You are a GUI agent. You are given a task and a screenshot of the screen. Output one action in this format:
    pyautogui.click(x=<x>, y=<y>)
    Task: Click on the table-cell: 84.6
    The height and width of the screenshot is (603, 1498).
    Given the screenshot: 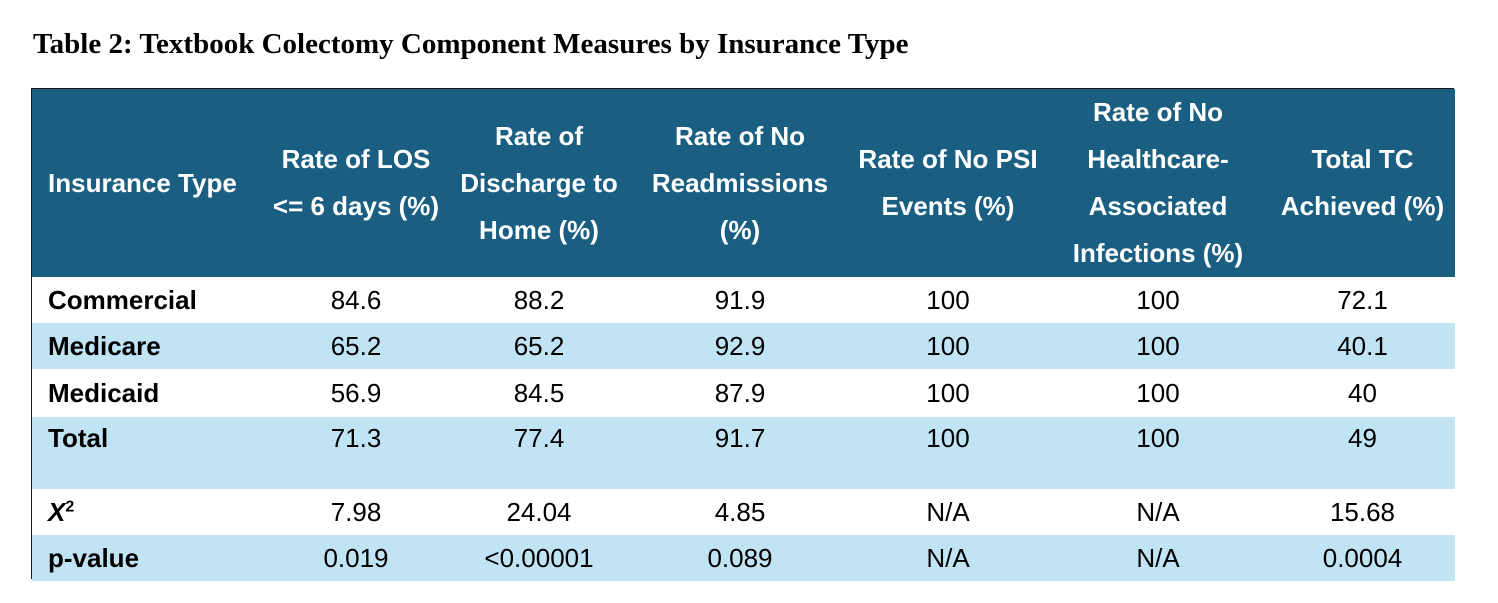 What is the action you would take?
    pyautogui.click(x=356, y=300)
    